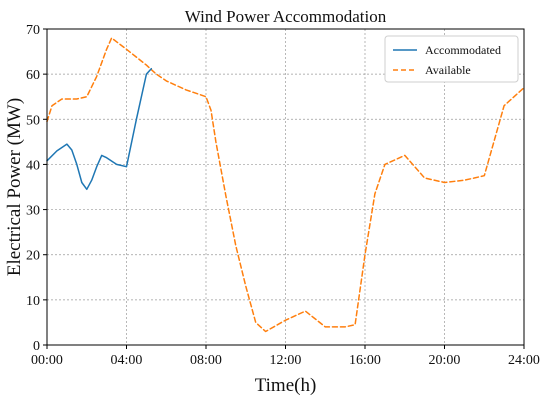  What do you see at coordinates (206, 360) in the screenshot?
I see `x-tick-label: 08:00` at bounding box center [206, 360].